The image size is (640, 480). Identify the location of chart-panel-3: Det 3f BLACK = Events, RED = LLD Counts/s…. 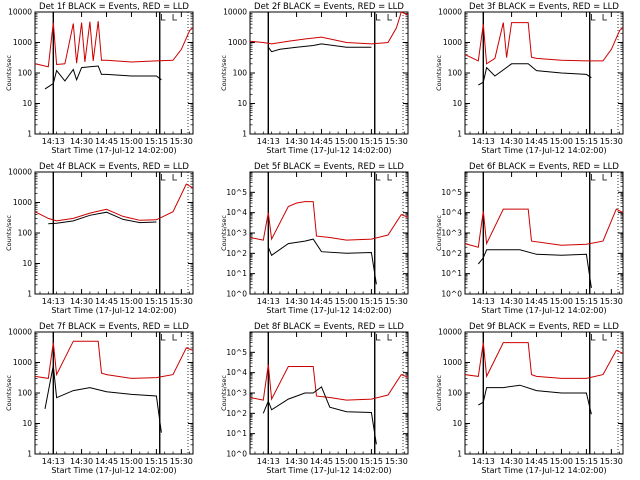
(529, 78).